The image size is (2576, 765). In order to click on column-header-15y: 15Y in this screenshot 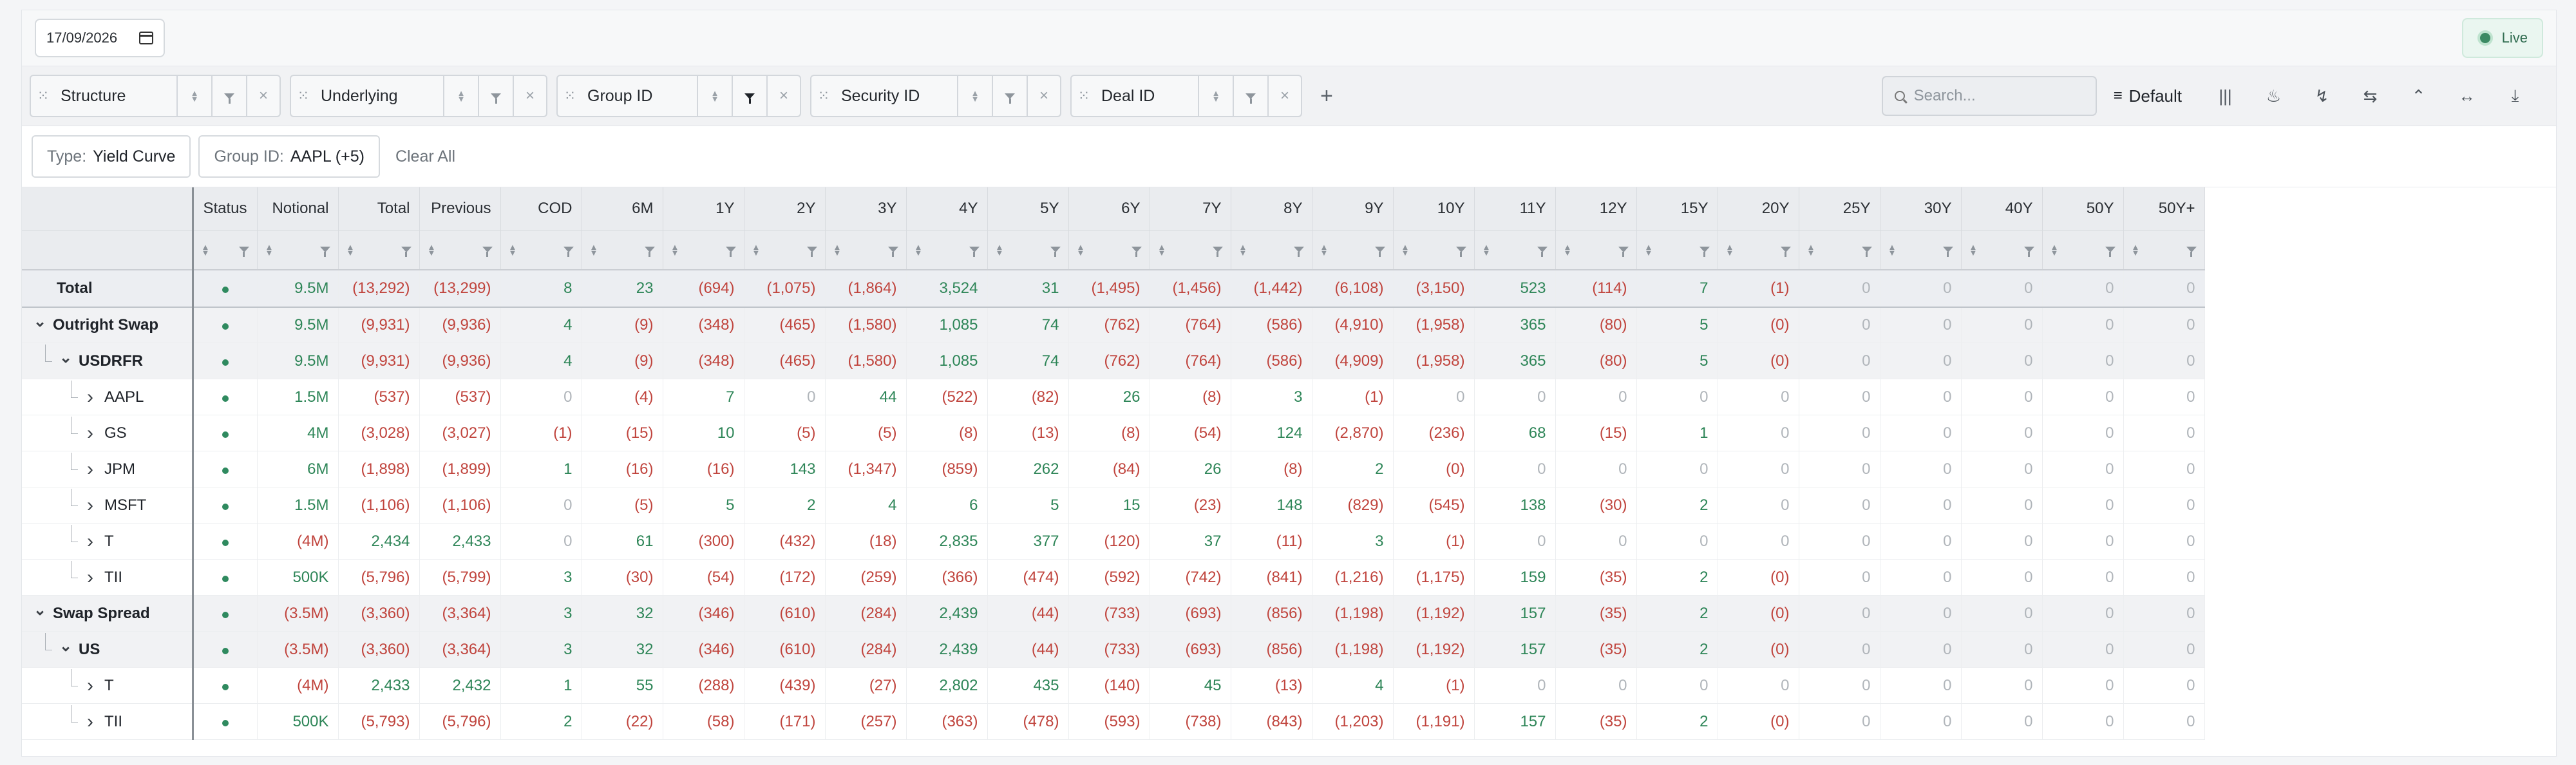, I will do `click(1677, 209)`.